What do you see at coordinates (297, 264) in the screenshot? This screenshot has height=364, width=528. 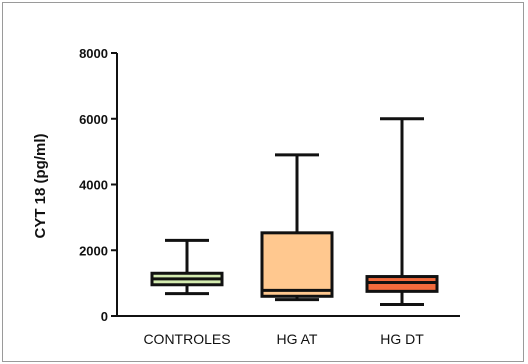 I see `iqr-box` at bounding box center [297, 264].